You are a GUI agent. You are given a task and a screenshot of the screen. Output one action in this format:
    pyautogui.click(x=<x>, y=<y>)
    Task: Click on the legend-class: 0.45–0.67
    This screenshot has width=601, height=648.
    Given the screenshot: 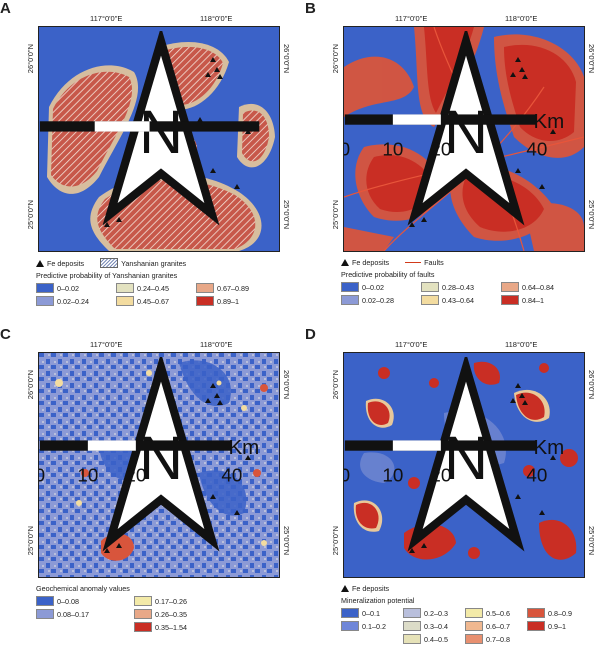 What is the action you would take?
    pyautogui.click(x=153, y=301)
    